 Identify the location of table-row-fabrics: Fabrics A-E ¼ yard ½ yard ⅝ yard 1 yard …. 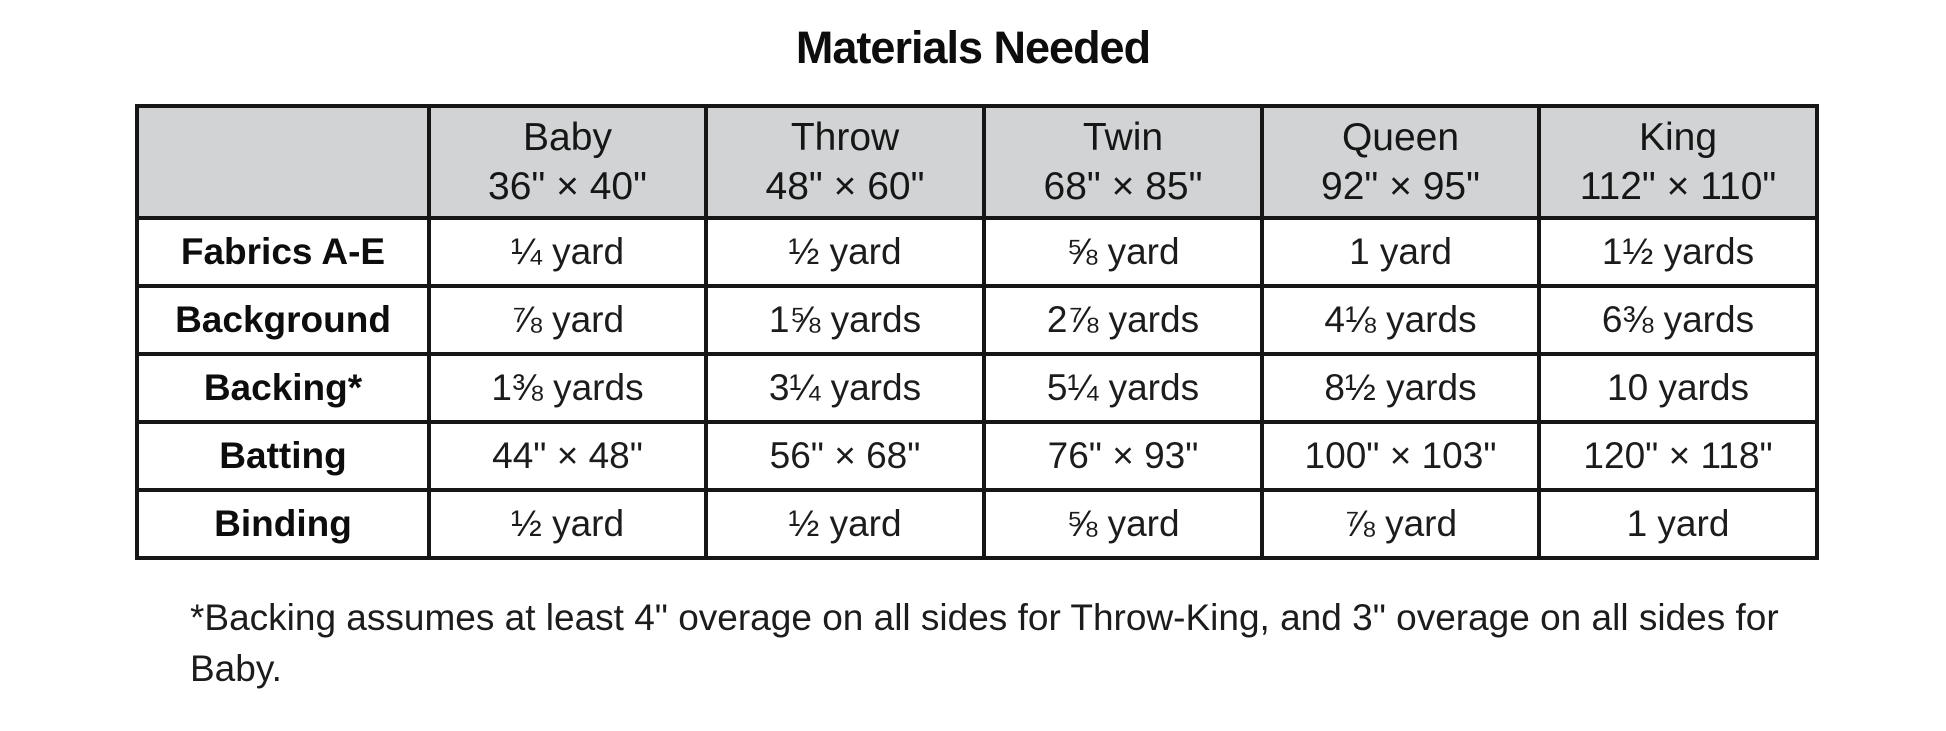
(977, 252).